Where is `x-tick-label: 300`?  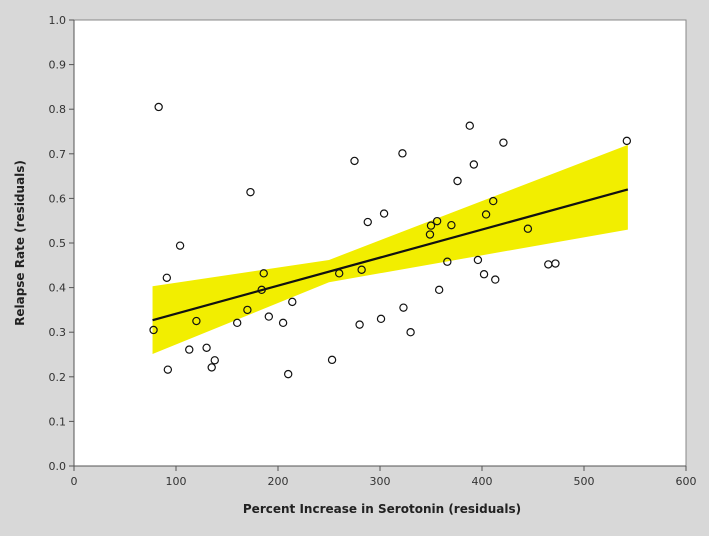 x-tick-label: 300 is located at coordinates (380, 481).